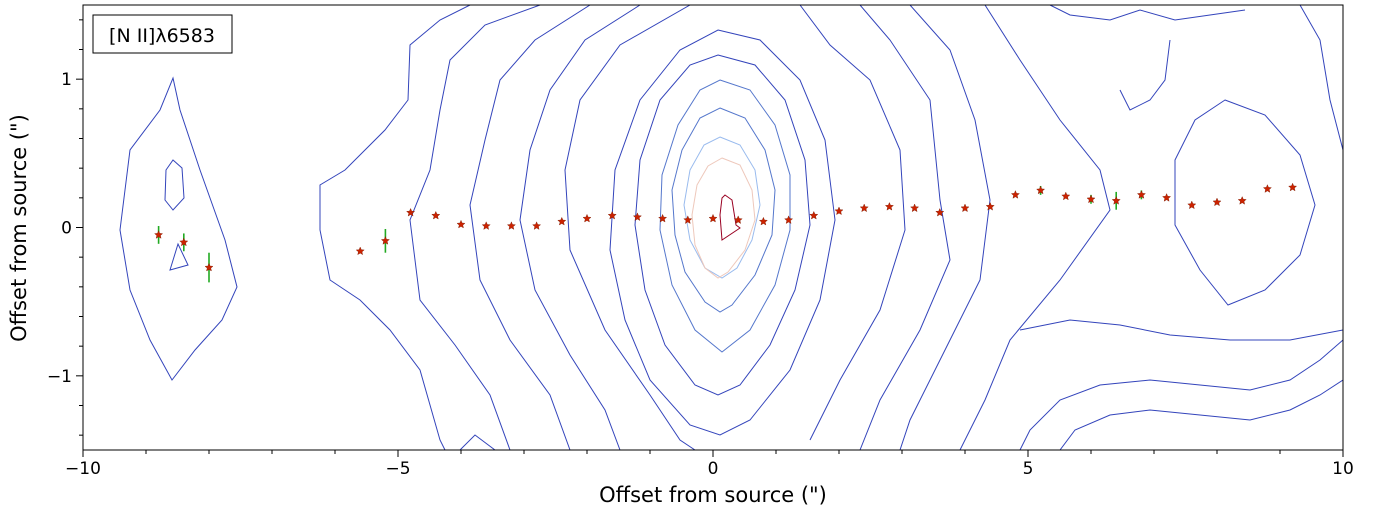 The image size is (1381, 508). Describe the element at coordinates (174, 185) in the screenshot. I see `contour-left-inner-top` at that location.